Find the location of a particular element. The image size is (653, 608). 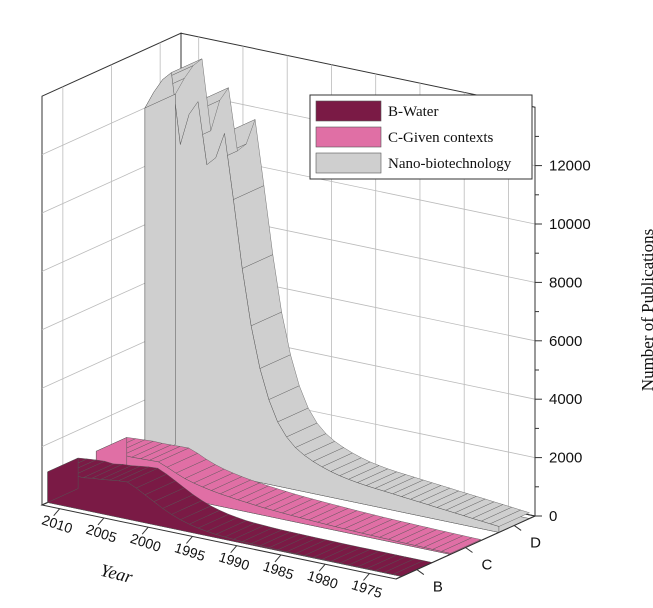

z-axis-title: Number of Publications is located at coordinates (645, 310).